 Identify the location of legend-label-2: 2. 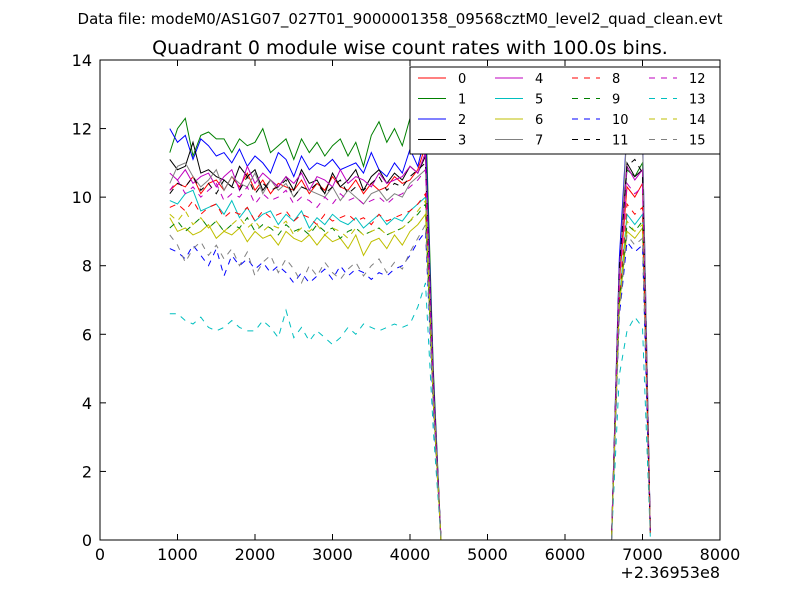
(462, 120).